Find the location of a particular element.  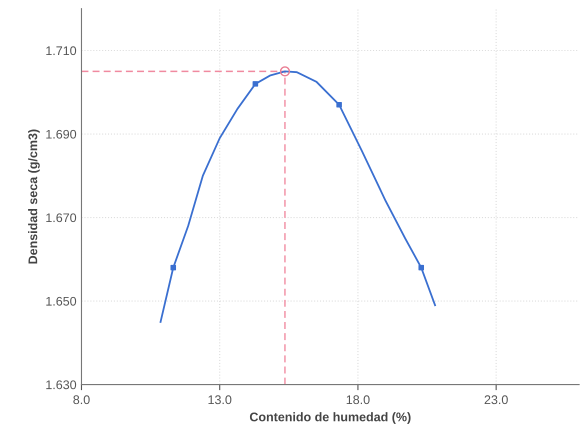

x-tick-label: 8.0 is located at coordinates (81, 399).